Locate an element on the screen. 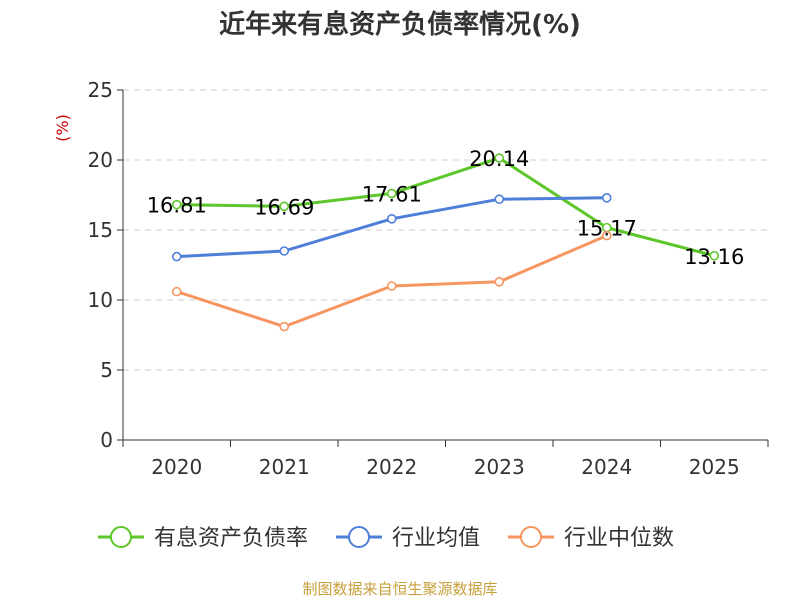 The height and width of the screenshot is (600, 800). y-tick-label: 15 is located at coordinates (100, 230).